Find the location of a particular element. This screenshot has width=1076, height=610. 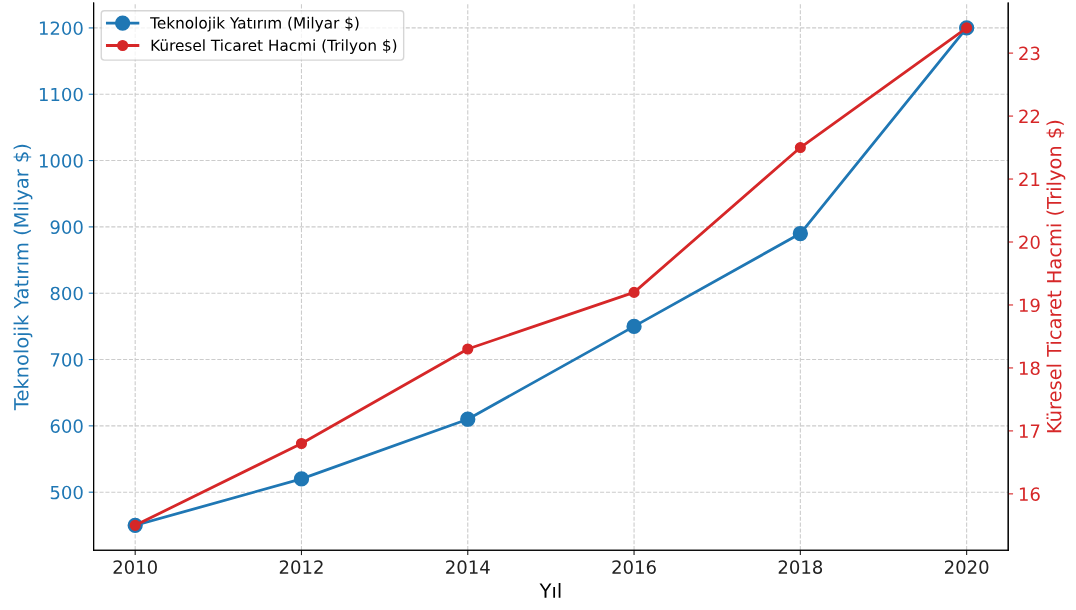

x-tick-label: 2016 is located at coordinates (634, 567).